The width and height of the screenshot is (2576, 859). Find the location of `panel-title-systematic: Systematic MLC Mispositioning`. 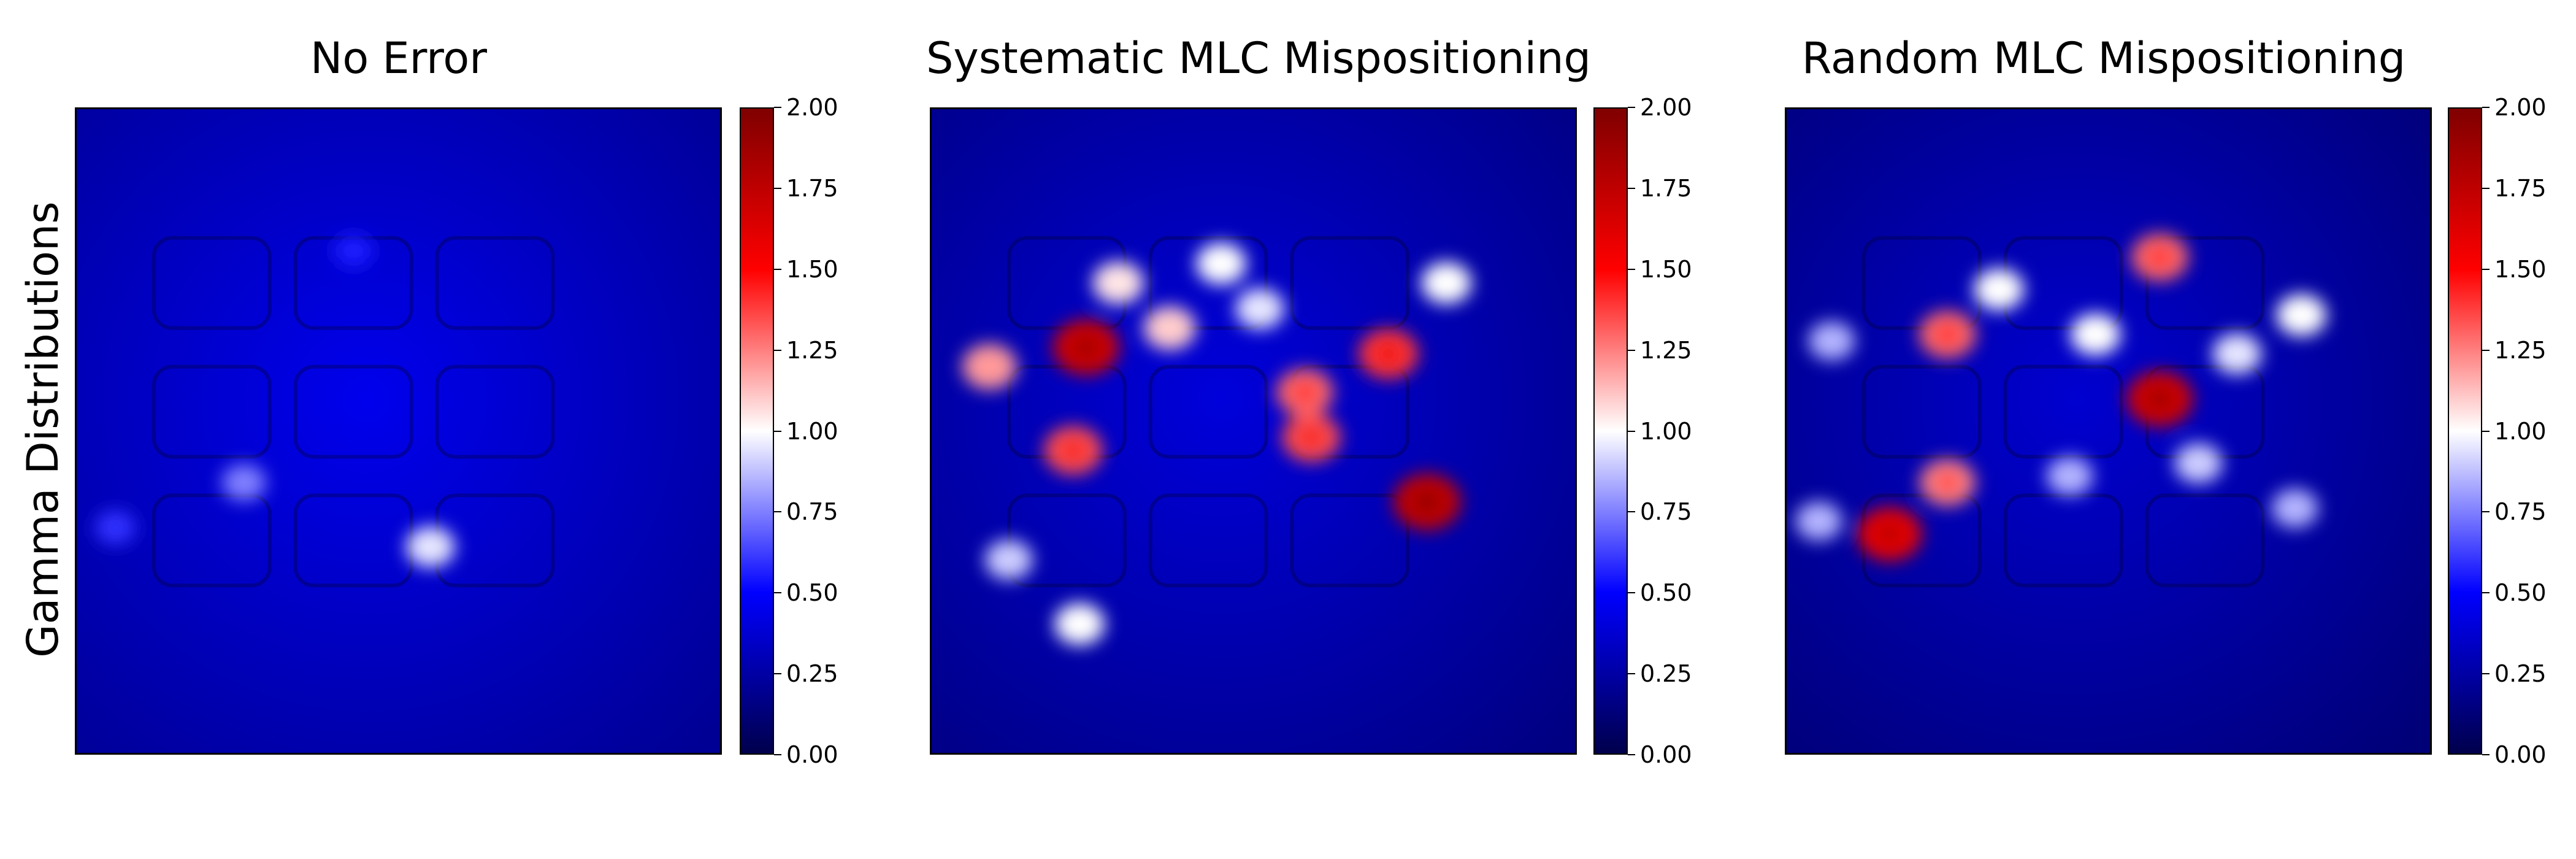

panel-title-systematic: Systematic MLC Mispositioning is located at coordinates (1258, 58).